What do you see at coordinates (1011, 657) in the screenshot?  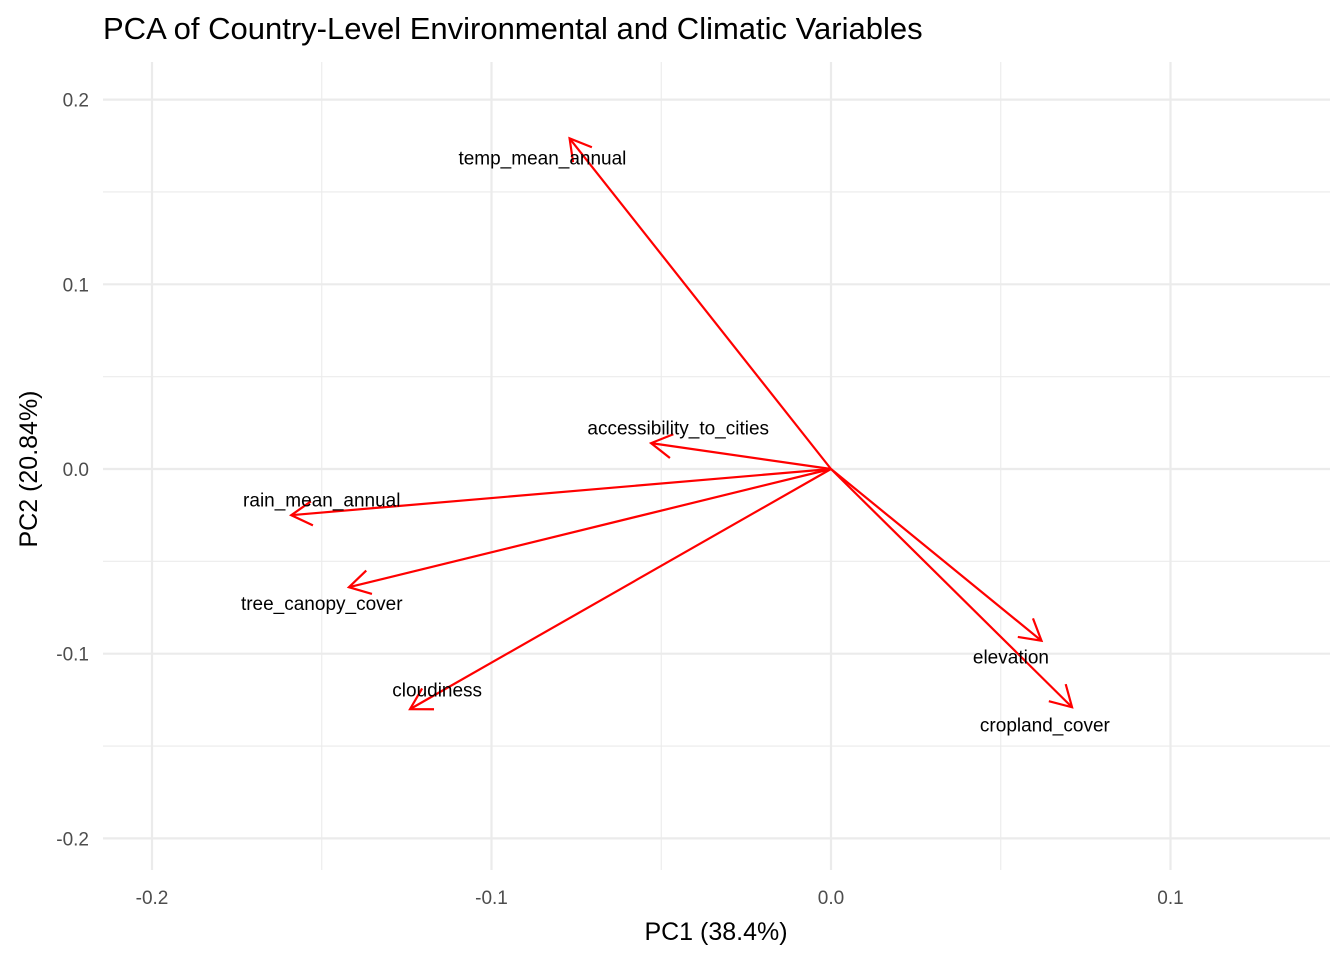 I see `vector-label: elevation` at bounding box center [1011, 657].